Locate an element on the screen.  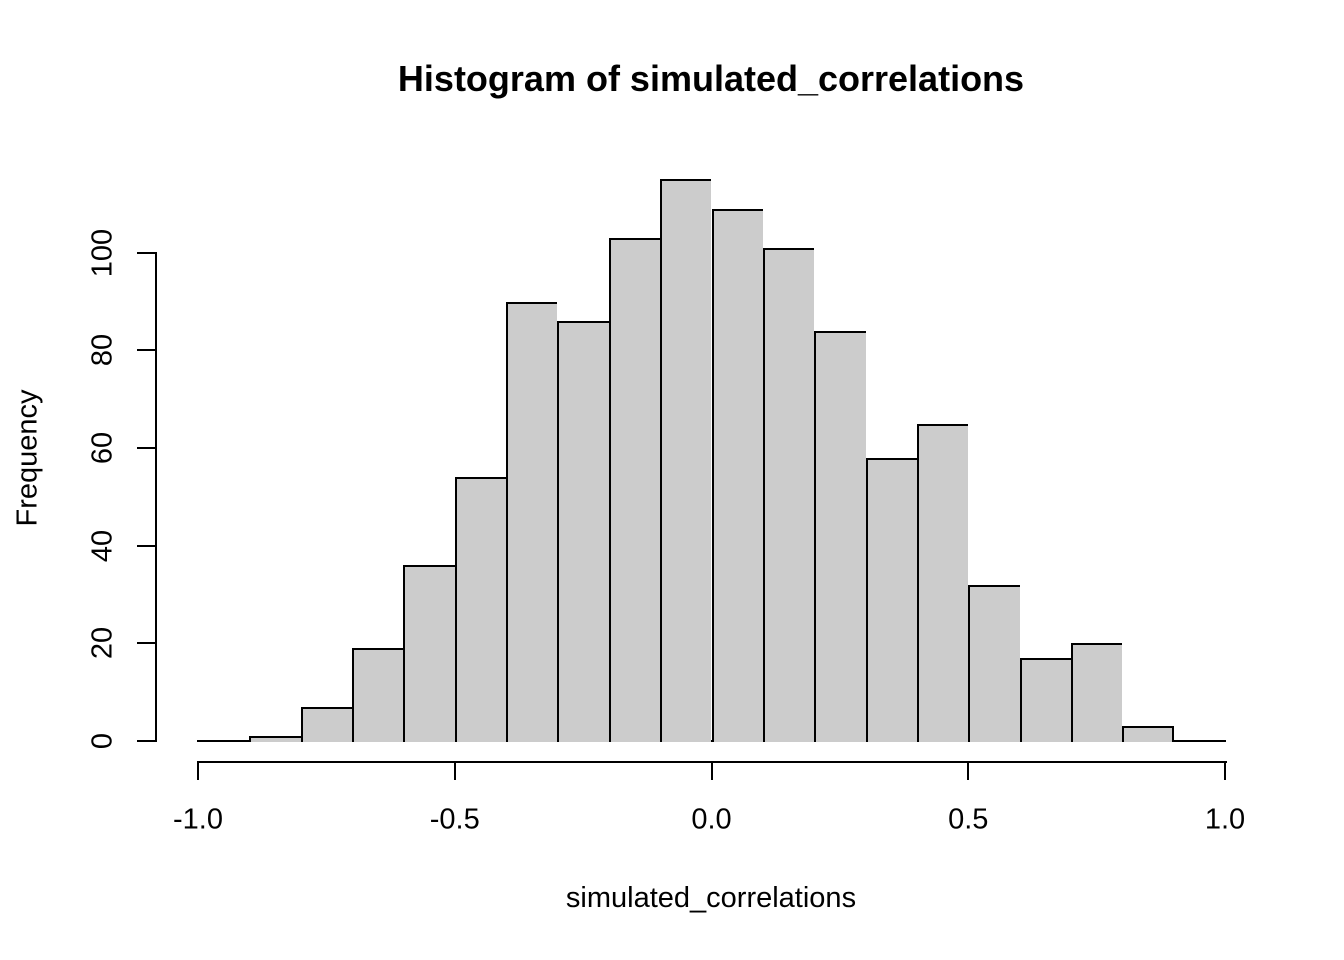
x-tick-label: 1.0 is located at coordinates (1225, 819).